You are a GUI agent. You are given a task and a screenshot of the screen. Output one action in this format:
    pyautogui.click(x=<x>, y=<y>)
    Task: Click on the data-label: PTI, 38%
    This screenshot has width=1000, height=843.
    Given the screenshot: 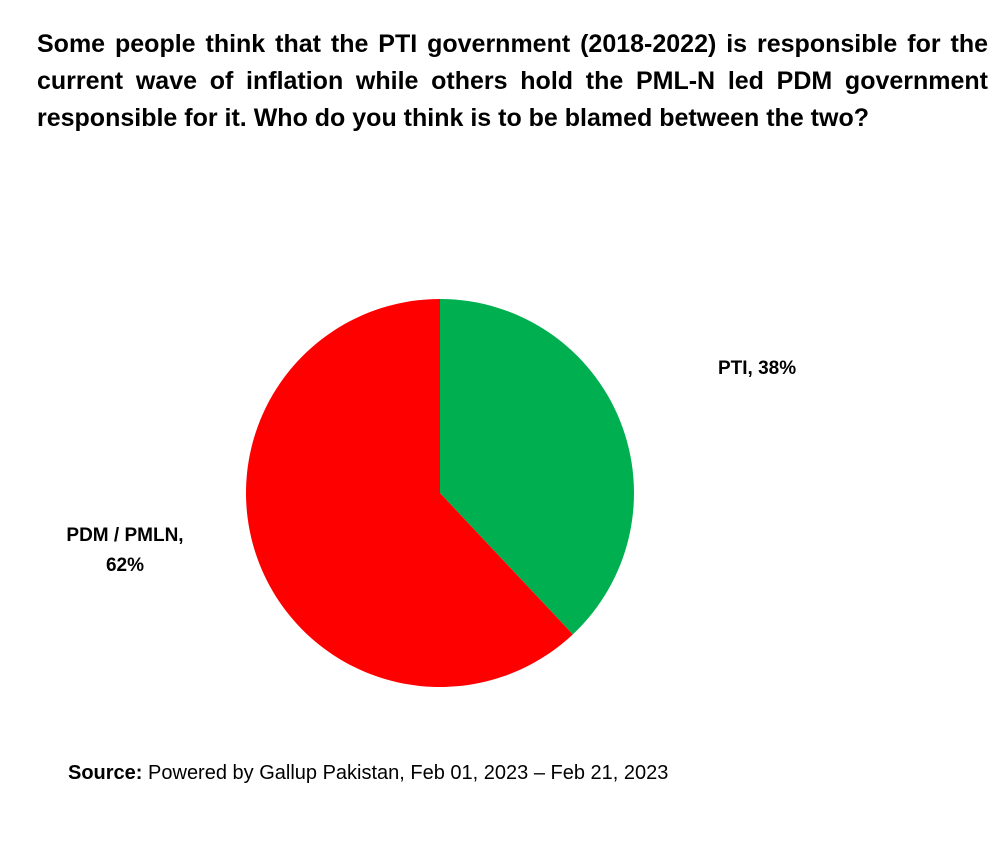 What is the action you would take?
    pyautogui.click(x=757, y=368)
    